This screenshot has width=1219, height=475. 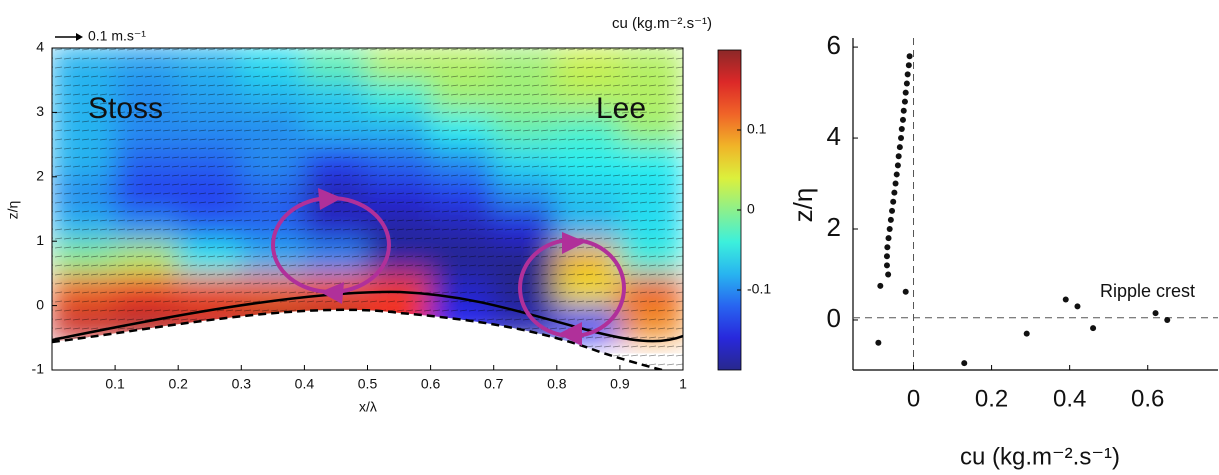 What do you see at coordinates (621, 108) in the screenshot?
I see `annotation: Lee` at bounding box center [621, 108].